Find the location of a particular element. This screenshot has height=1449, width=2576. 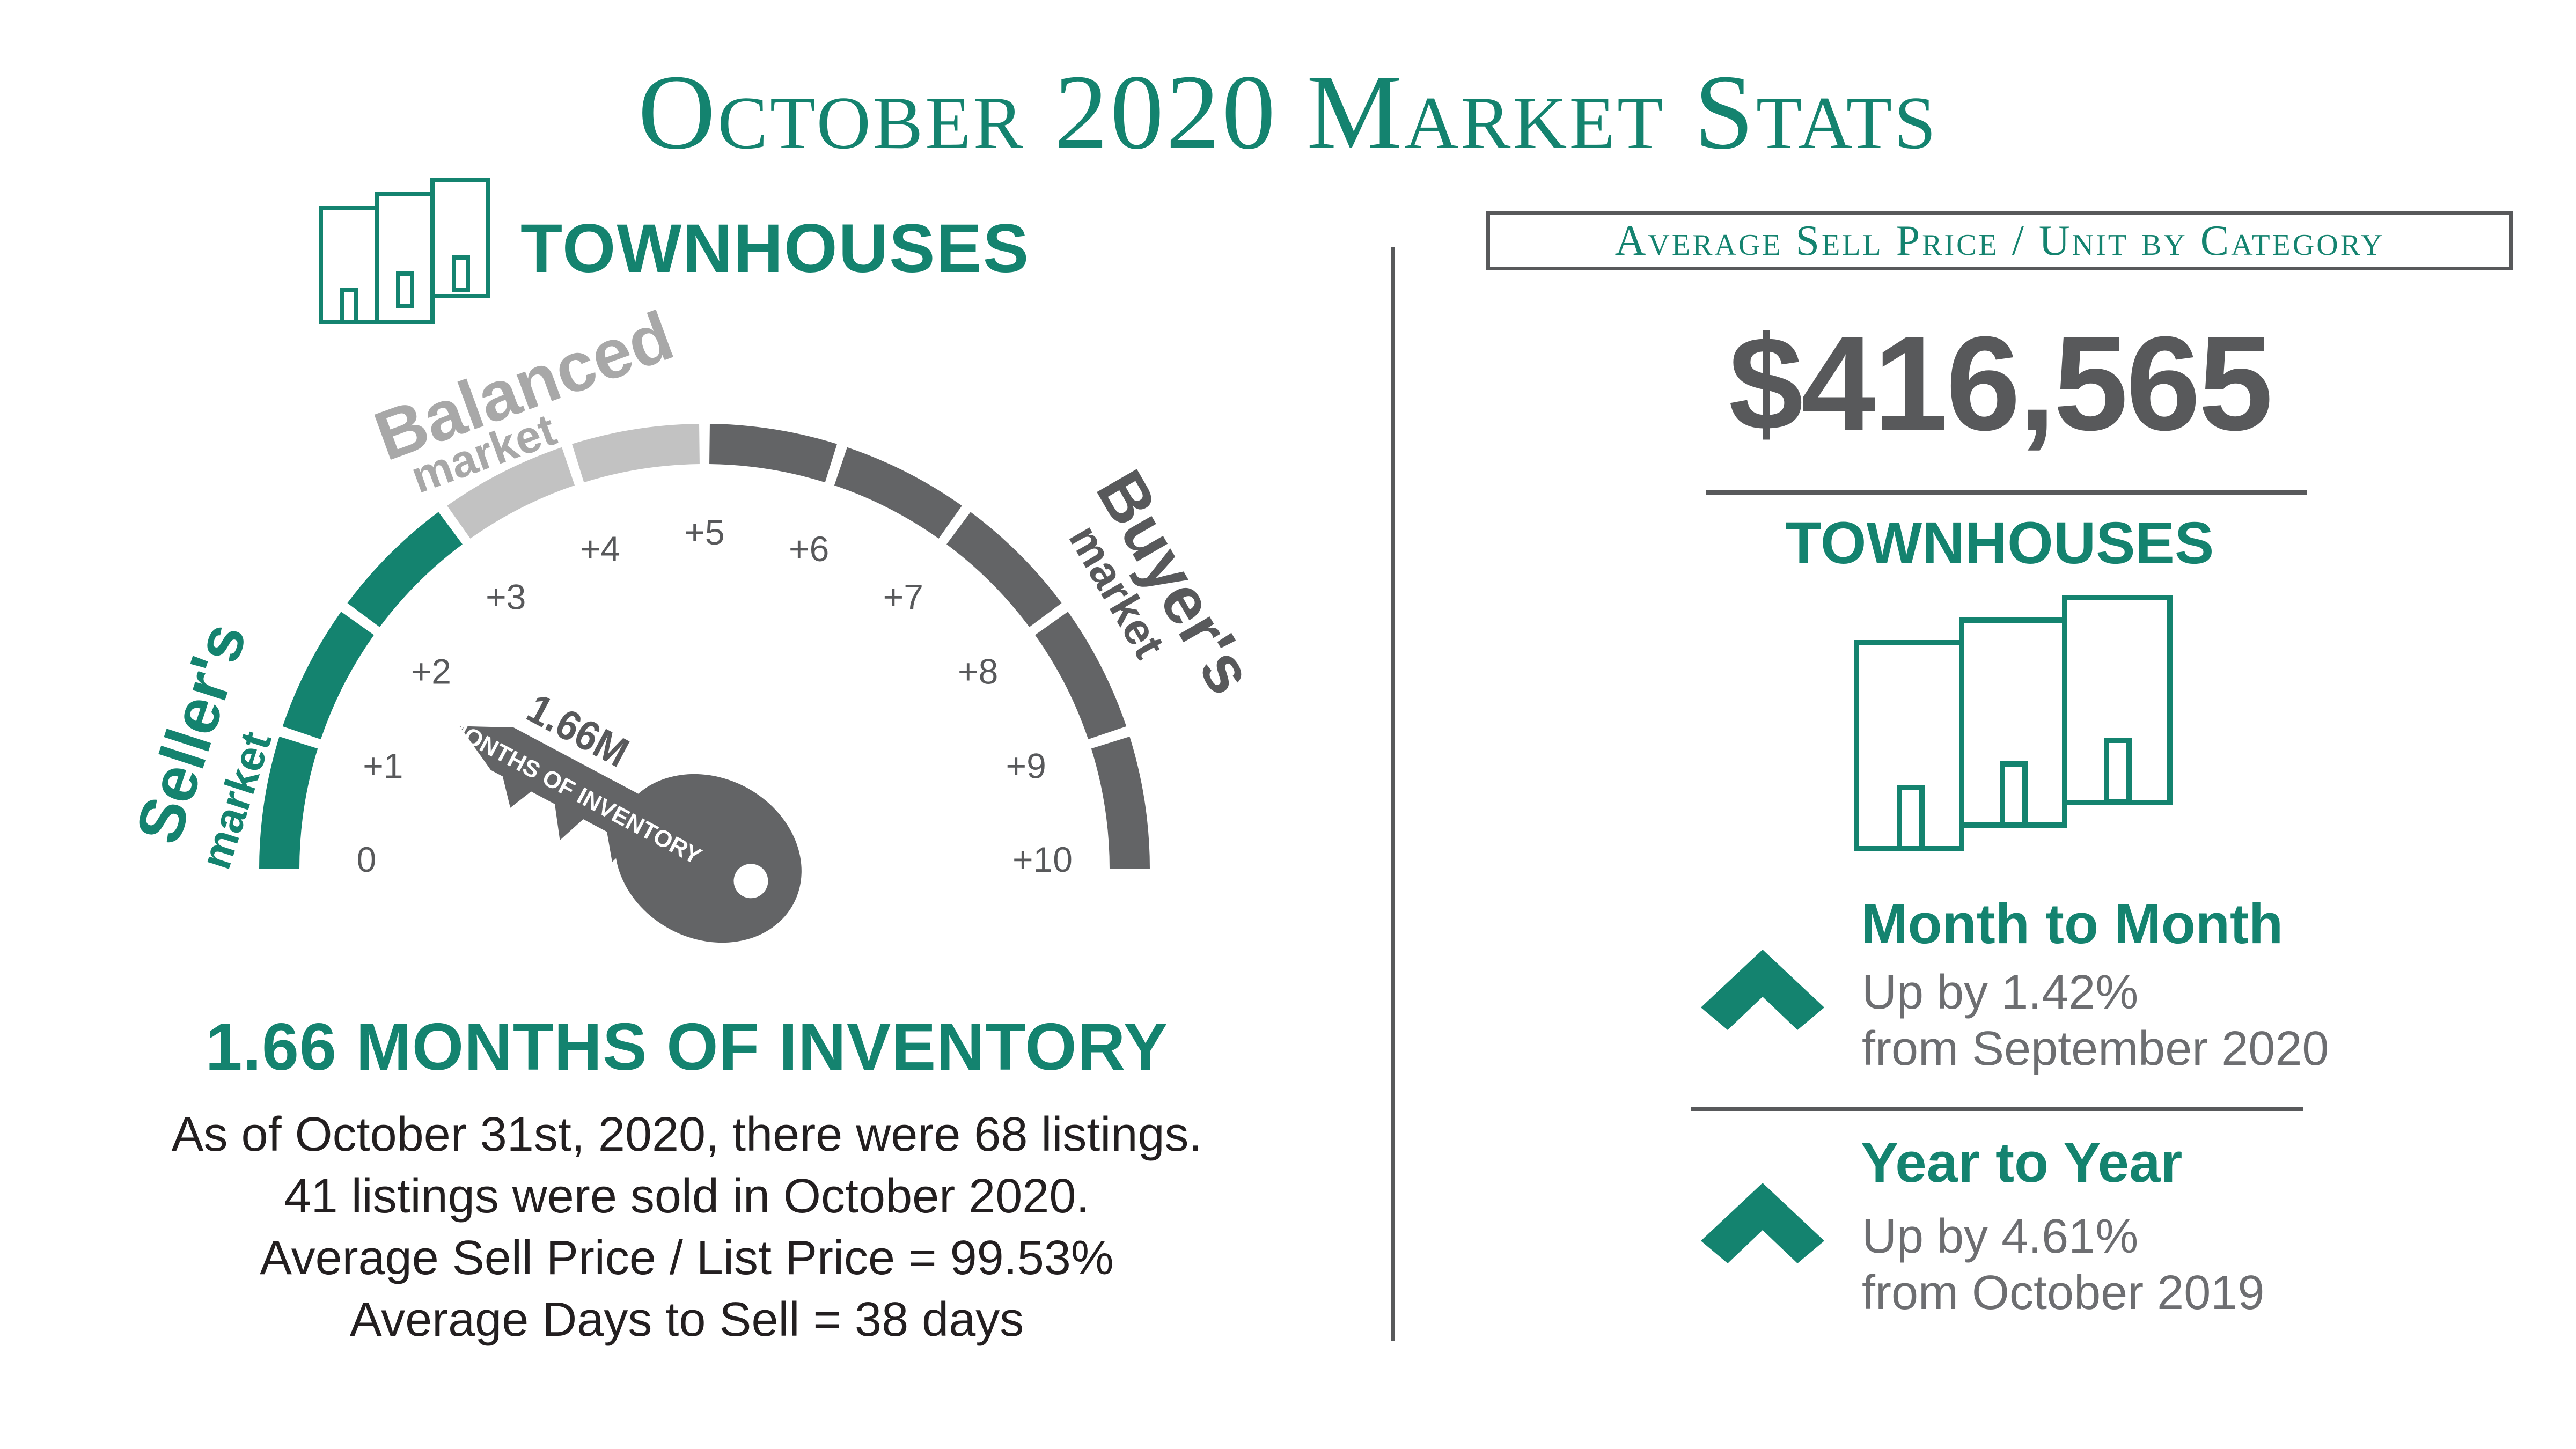

gauge-tick-label: +3 is located at coordinates (506, 596).